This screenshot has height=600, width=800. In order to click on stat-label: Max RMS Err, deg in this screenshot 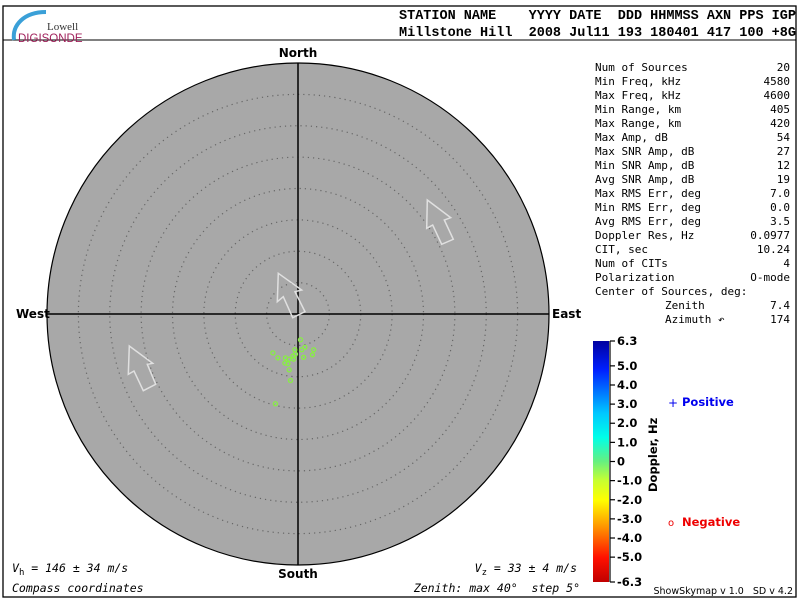, I will do `click(648, 193)`.